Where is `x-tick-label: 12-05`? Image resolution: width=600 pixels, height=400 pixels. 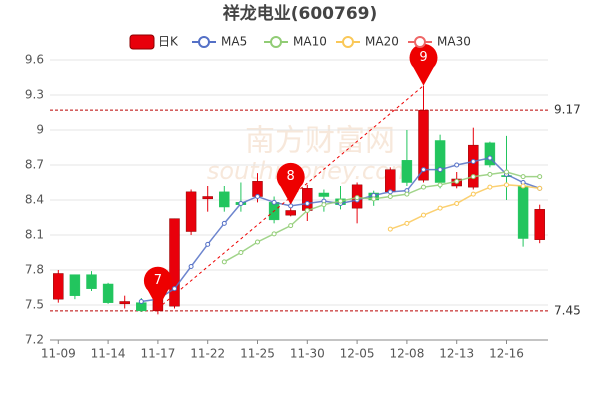
x-tick-label: 12-05 is located at coordinates (357, 354).